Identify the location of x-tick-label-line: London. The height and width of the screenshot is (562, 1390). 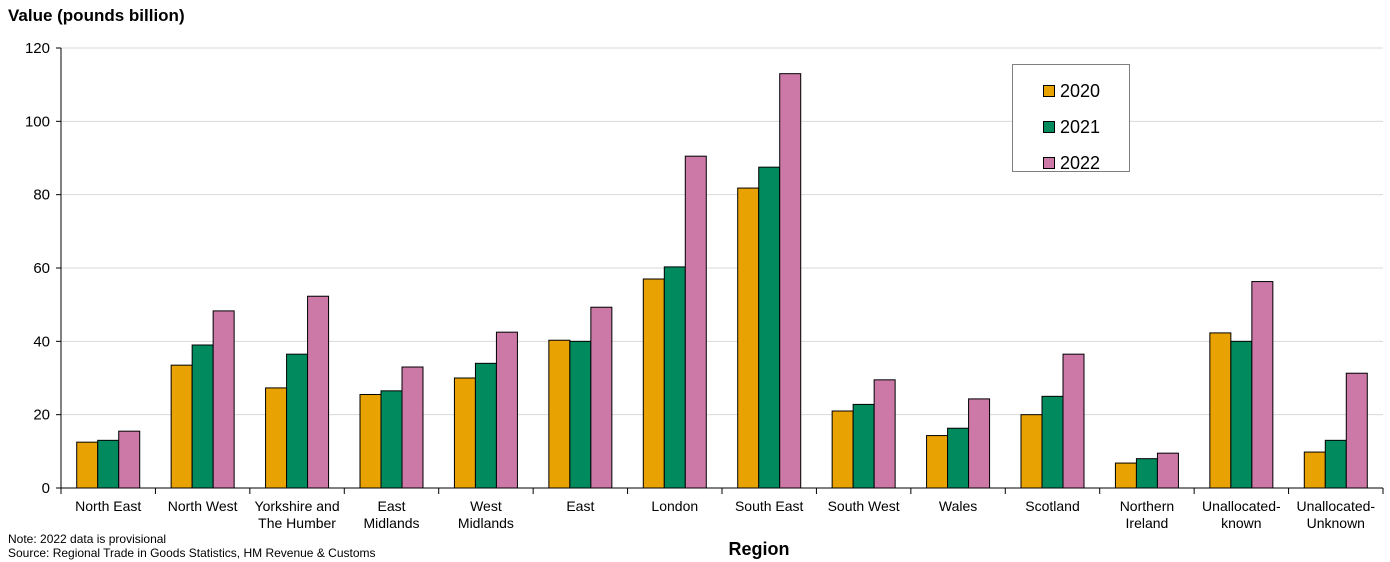
(674, 506).